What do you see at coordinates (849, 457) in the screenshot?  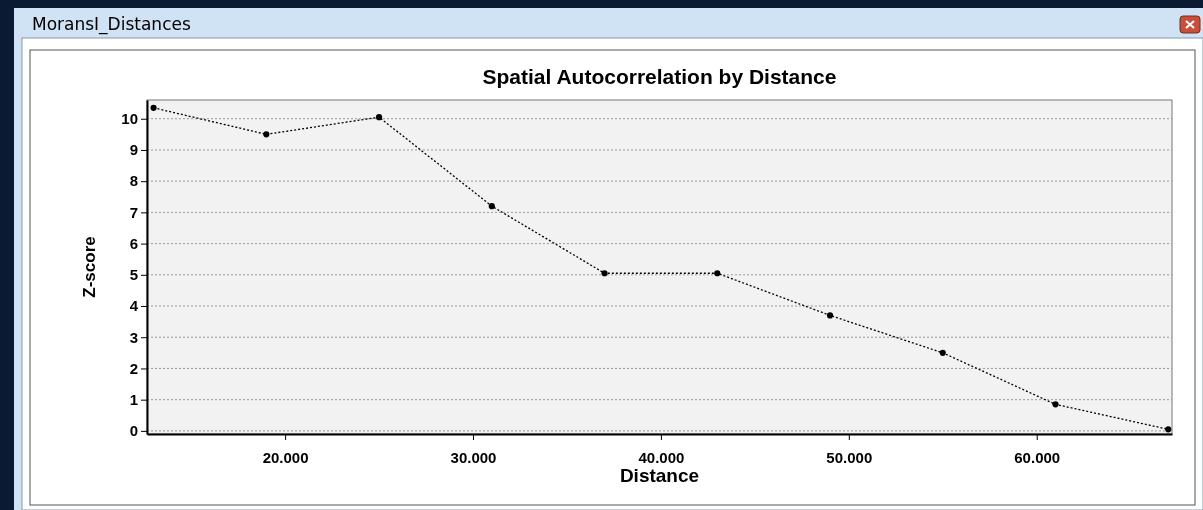 I see `x-tick-label: 50.000` at bounding box center [849, 457].